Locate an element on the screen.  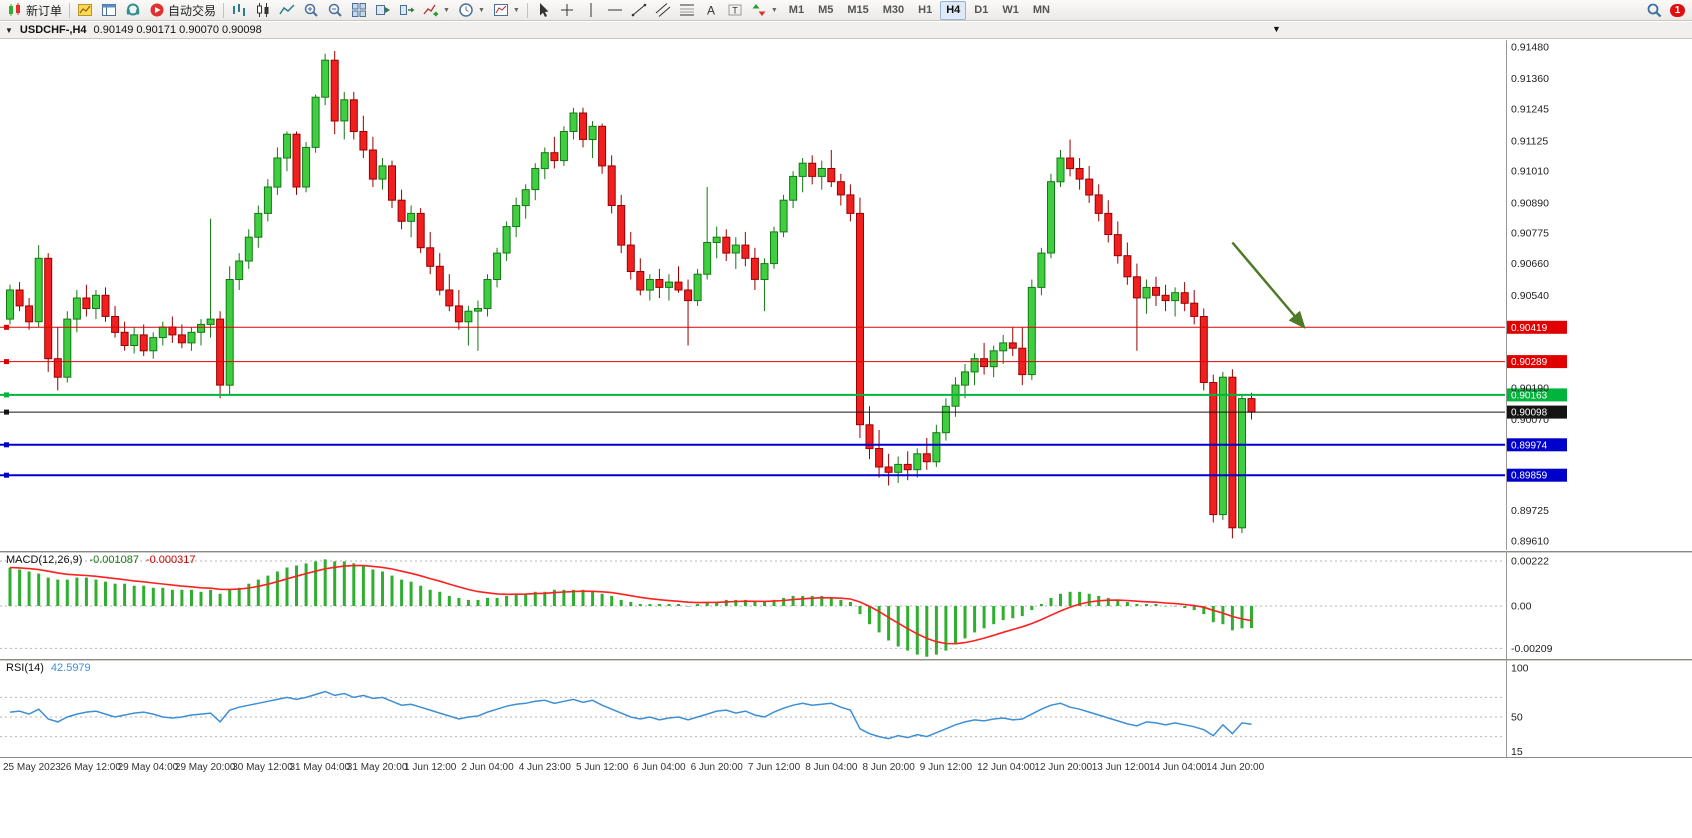
down-arrow-annotation is located at coordinates (1268, 285).